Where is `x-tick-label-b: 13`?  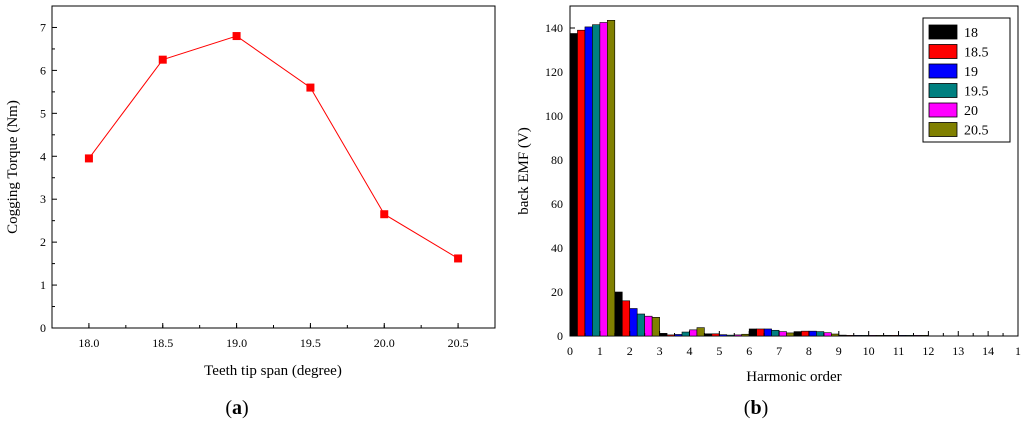 x-tick-label-b: 13 is located at coordinates (958, 351).